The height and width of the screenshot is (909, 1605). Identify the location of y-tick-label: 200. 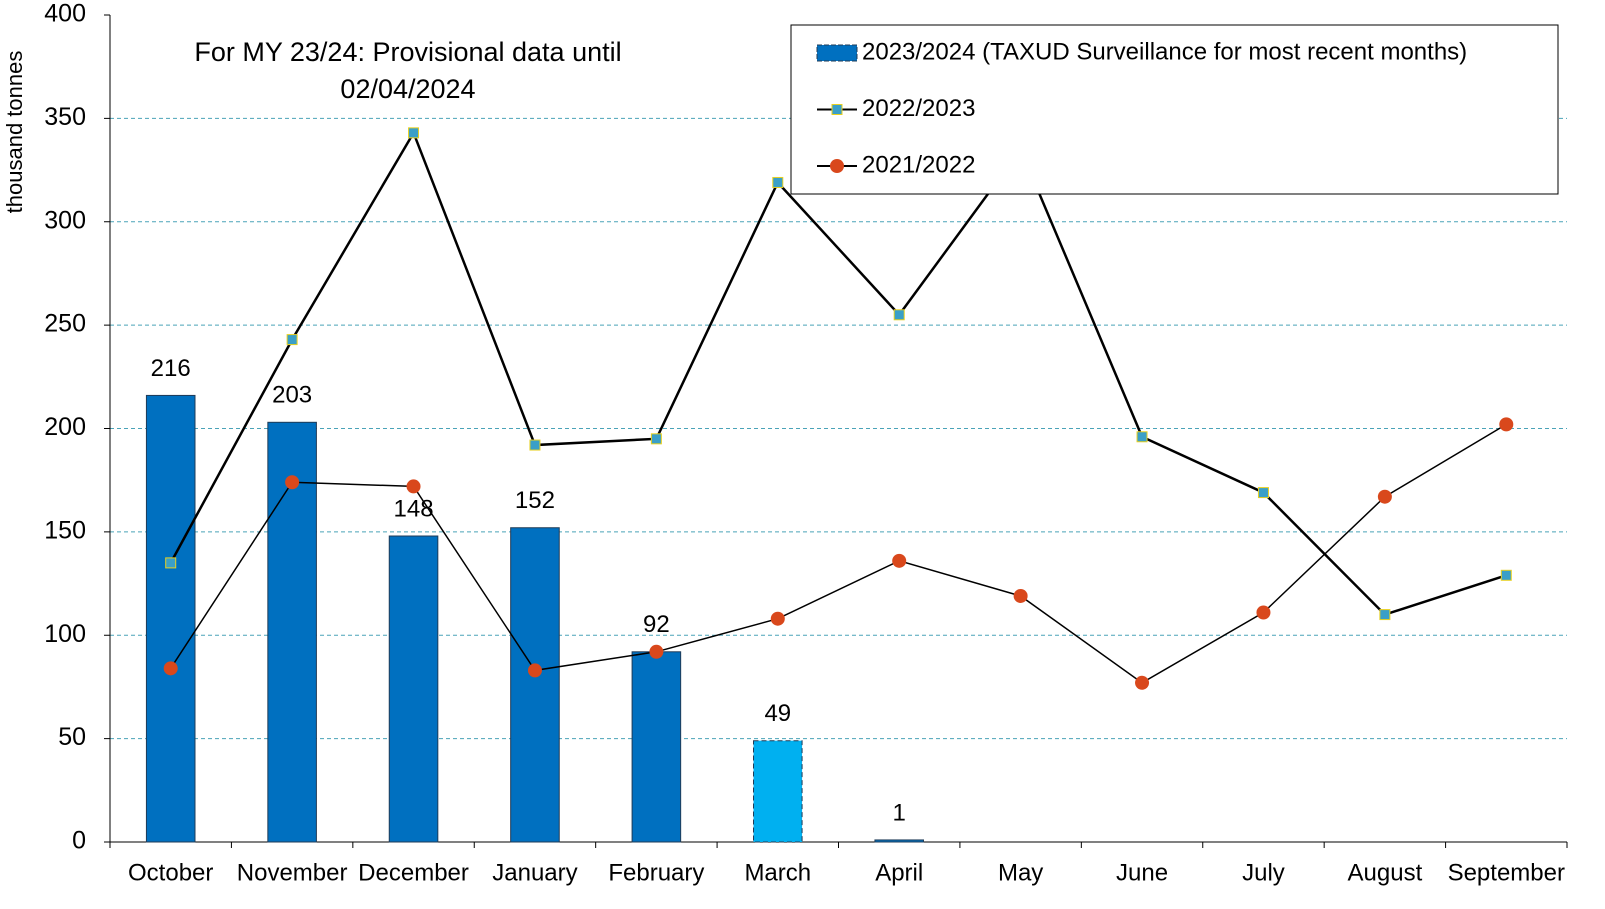
(65, 427).